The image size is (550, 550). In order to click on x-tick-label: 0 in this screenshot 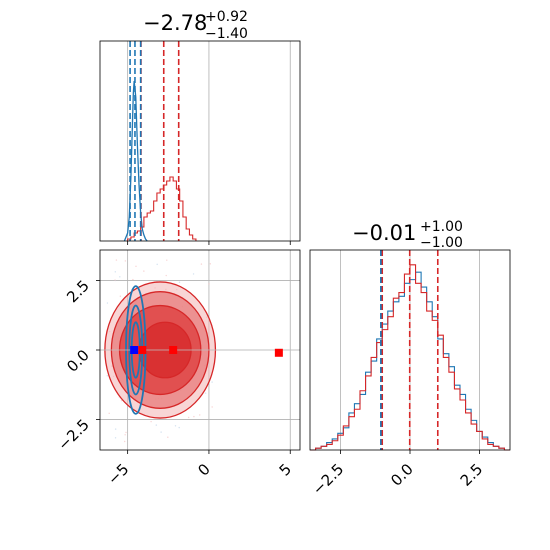, I will do `click(203, 469)`.